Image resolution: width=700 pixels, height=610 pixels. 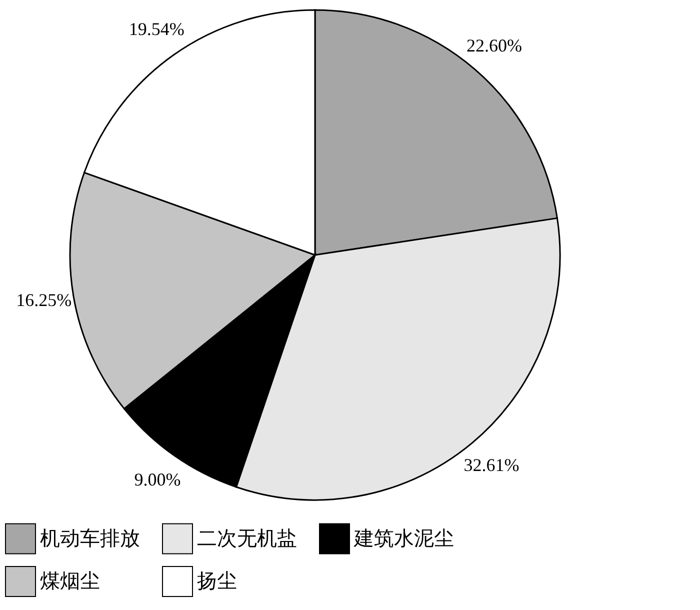 I want to click on legend-label: 机动车排放, so click(x=90, y=538).